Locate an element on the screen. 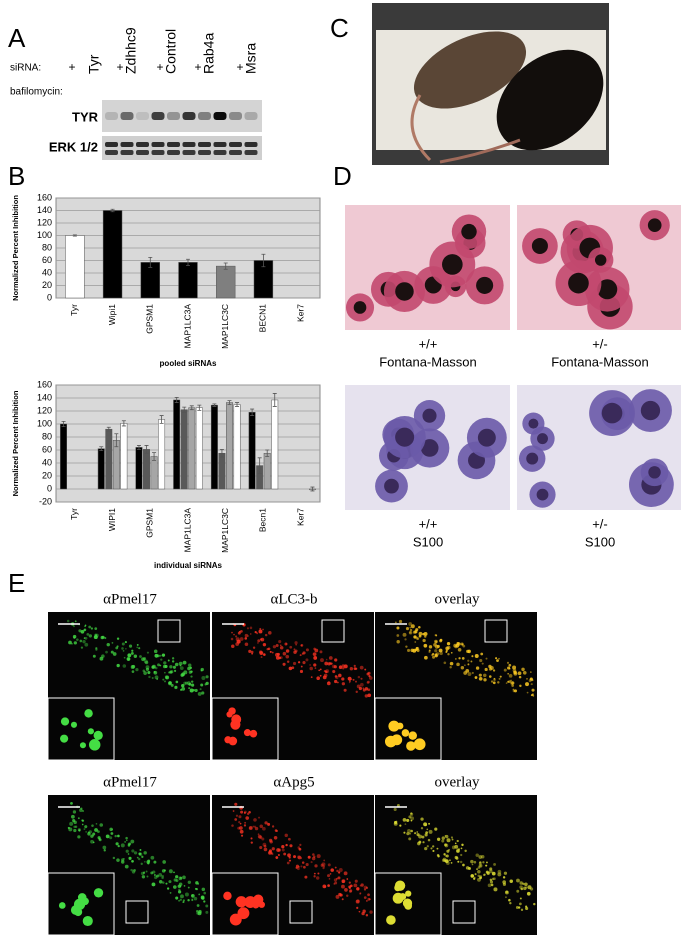  plus-sign: + is located at coordinates (239, 67).